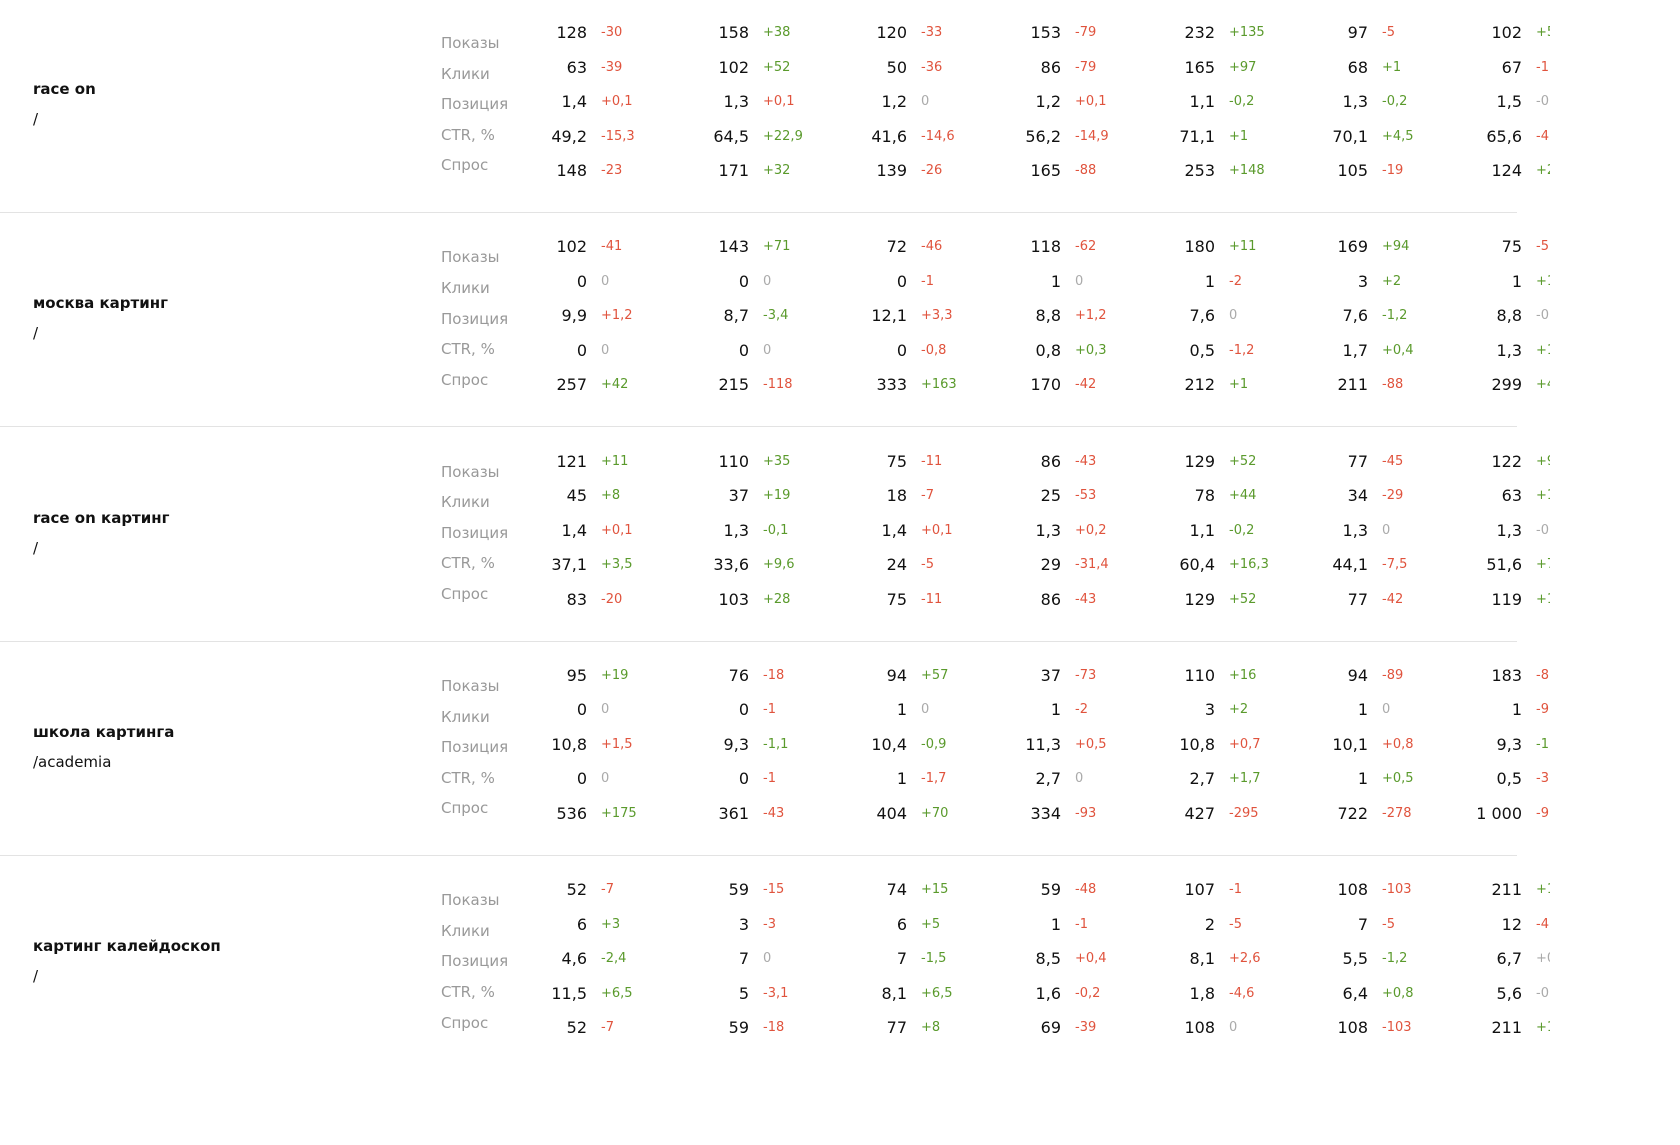 The width and height of the screenshot is (1680, 1145). What do you see at coordinates (100, 303) in the screenshot?
I see `query-name: москва картинг` at bounding box center [100, 303].